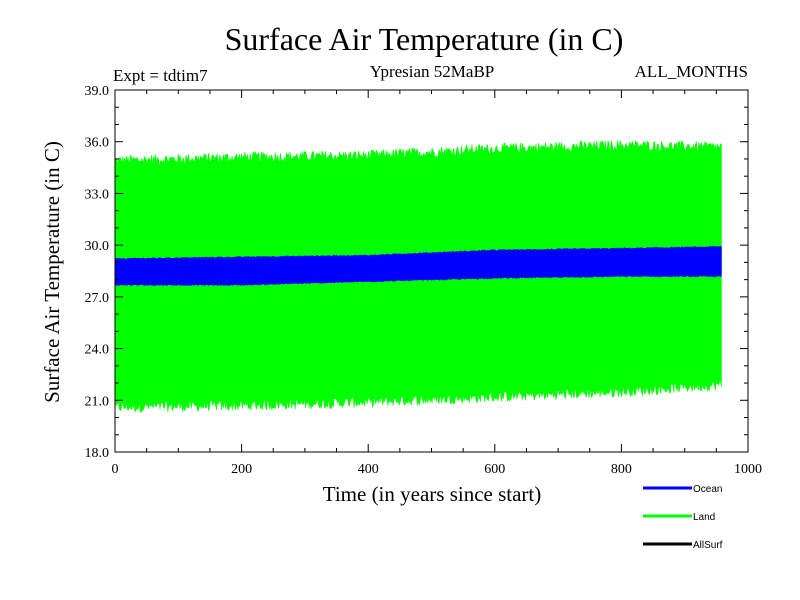 This screenshot has height=600, width=800. What do you see at coordinates (97, 246) in the screenshot?
I see `y-tick-label: 30.0` at bounding box center [97, 246].